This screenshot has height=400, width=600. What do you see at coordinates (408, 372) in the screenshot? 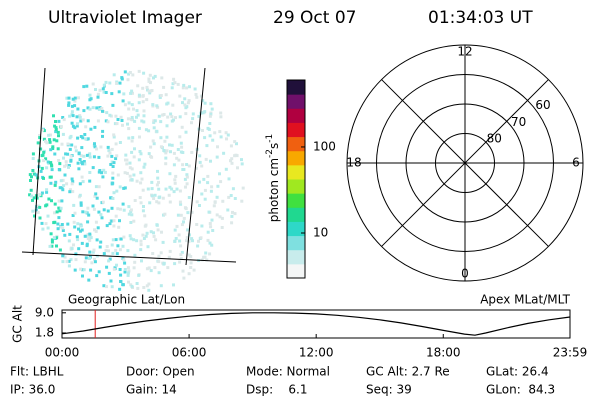
I see `info-field: GC Alt: 2.7 Re` at bounding box center [408, 372].